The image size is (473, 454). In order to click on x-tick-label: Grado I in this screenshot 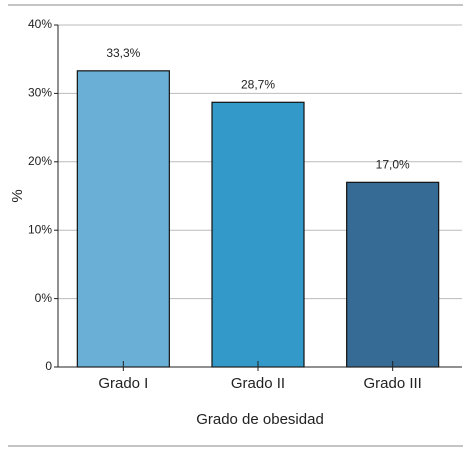, I will do `click(123, 383)`.